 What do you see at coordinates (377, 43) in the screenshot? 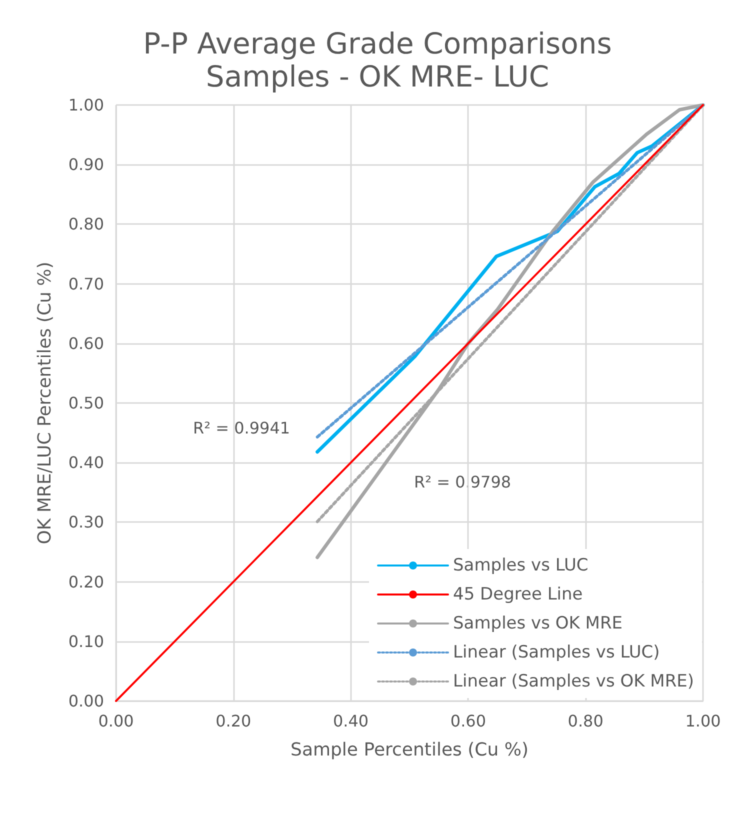
I see `chart-title: P-P Average Grade Comparisons` at bounding box center [377, 43].